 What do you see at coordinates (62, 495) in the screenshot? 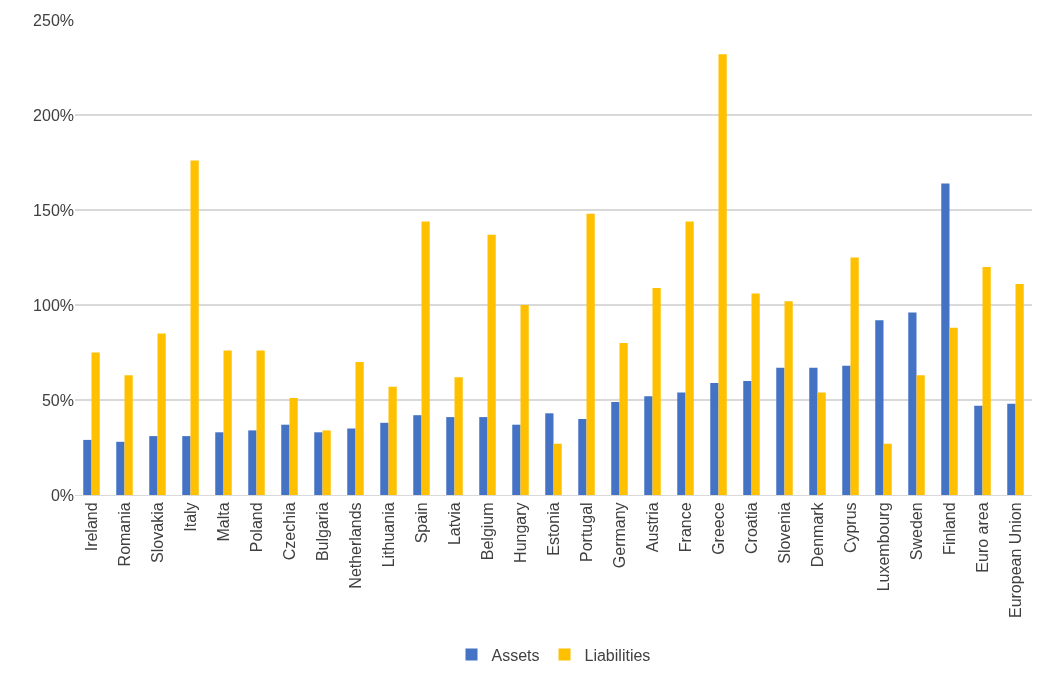
I see `y-tick-label: 0%` at bounding box center [62, 495].